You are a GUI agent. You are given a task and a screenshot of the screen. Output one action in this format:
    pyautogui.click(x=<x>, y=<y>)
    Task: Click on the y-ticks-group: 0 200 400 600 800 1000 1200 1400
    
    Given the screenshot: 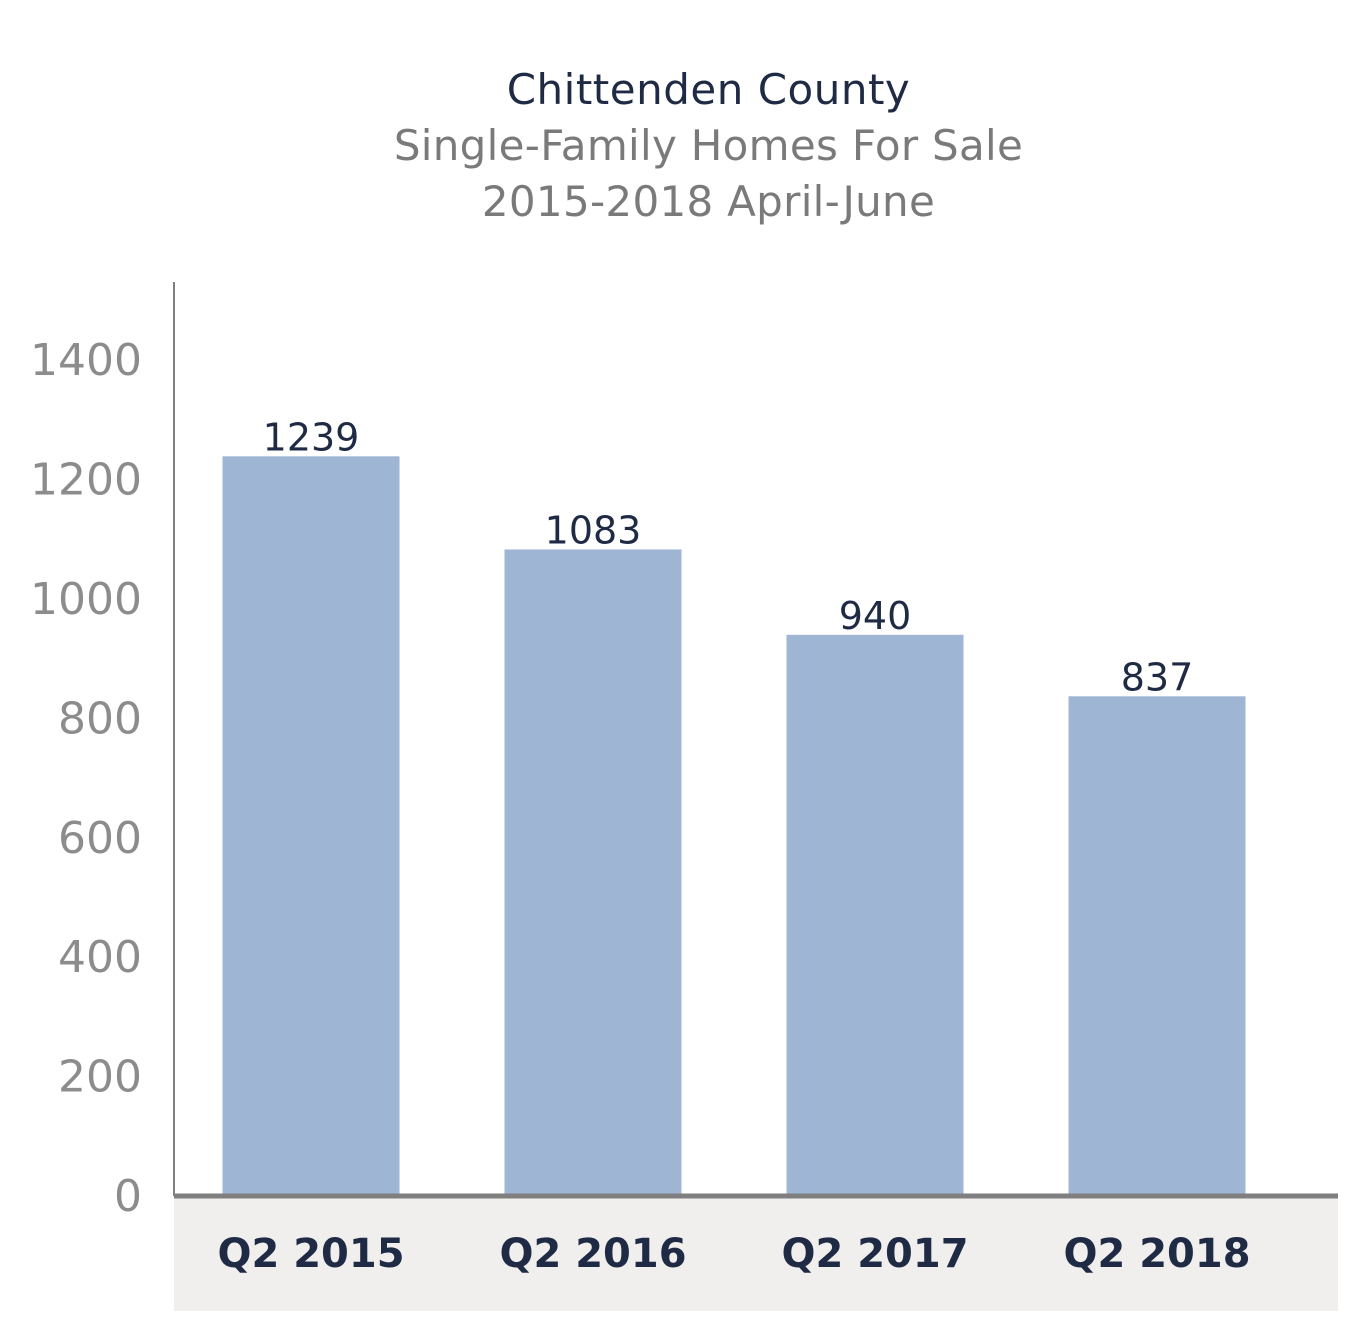 What is the action you would take?
    pyautogui.click(x=86, y=778)
    